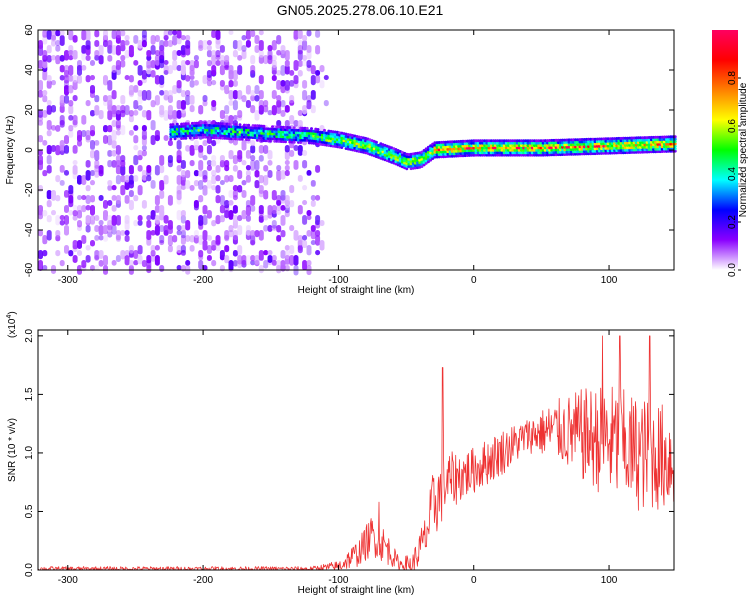 The width and height of the screenshot is (750, 600). What do you see at coordinates (356, 290) in the screenshot?
I see `spectrogram-x-label: Height of straight line (km)` at bounding box center [356, 290].